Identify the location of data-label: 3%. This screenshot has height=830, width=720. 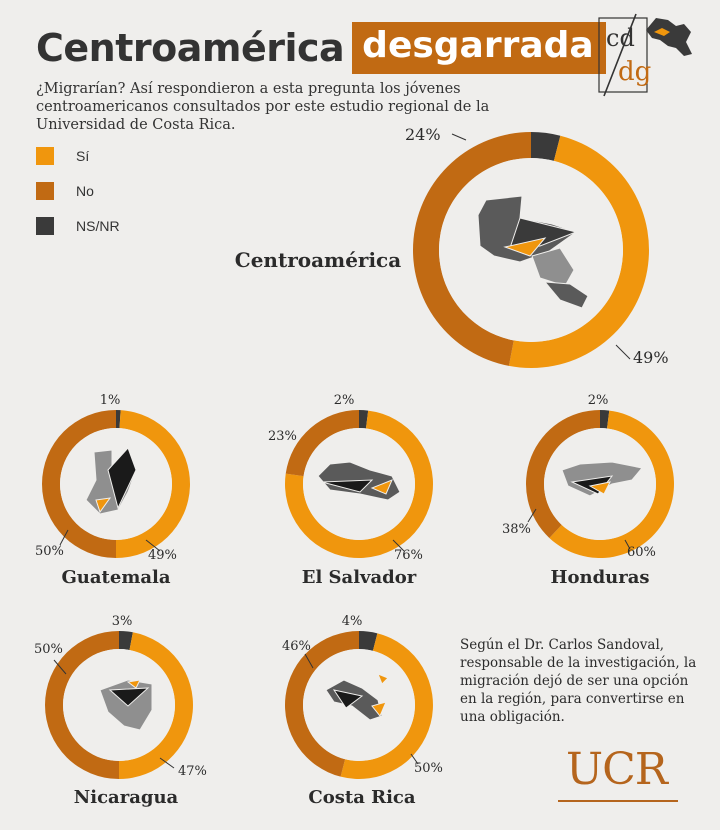
(122, 621).